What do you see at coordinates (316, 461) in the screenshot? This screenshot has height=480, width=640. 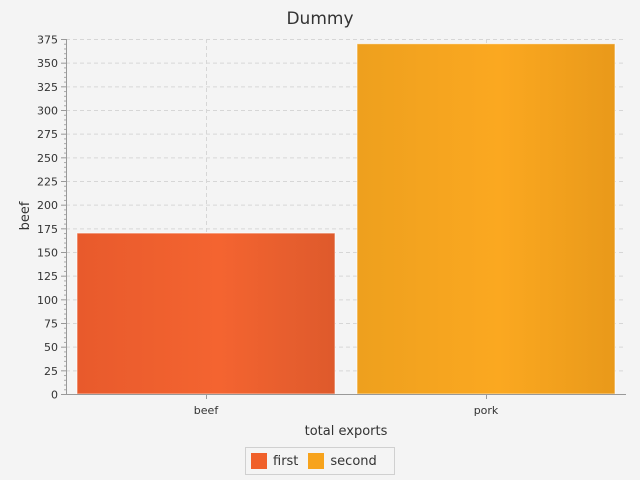 I see `legend-swatch-second` at bounding box center [316, 461].